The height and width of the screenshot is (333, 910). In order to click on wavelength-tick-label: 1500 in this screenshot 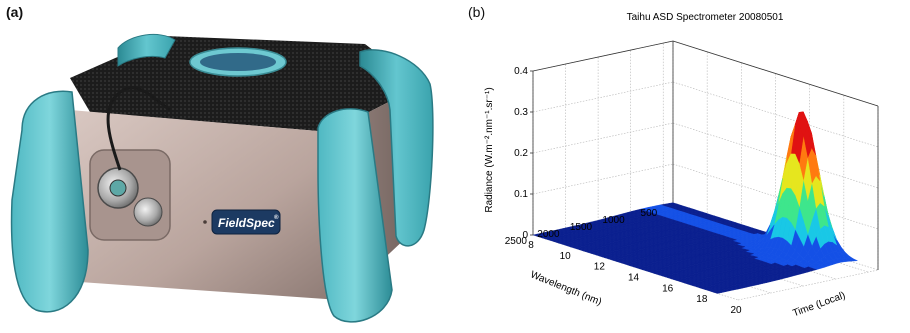, I will do `click(581, 227)`.